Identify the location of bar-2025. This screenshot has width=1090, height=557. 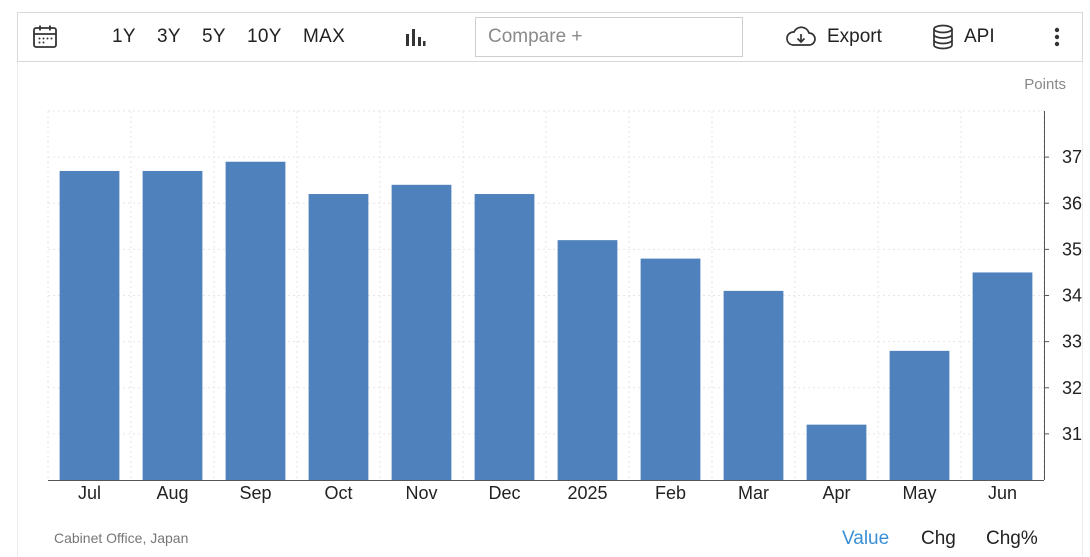
(587, 360).